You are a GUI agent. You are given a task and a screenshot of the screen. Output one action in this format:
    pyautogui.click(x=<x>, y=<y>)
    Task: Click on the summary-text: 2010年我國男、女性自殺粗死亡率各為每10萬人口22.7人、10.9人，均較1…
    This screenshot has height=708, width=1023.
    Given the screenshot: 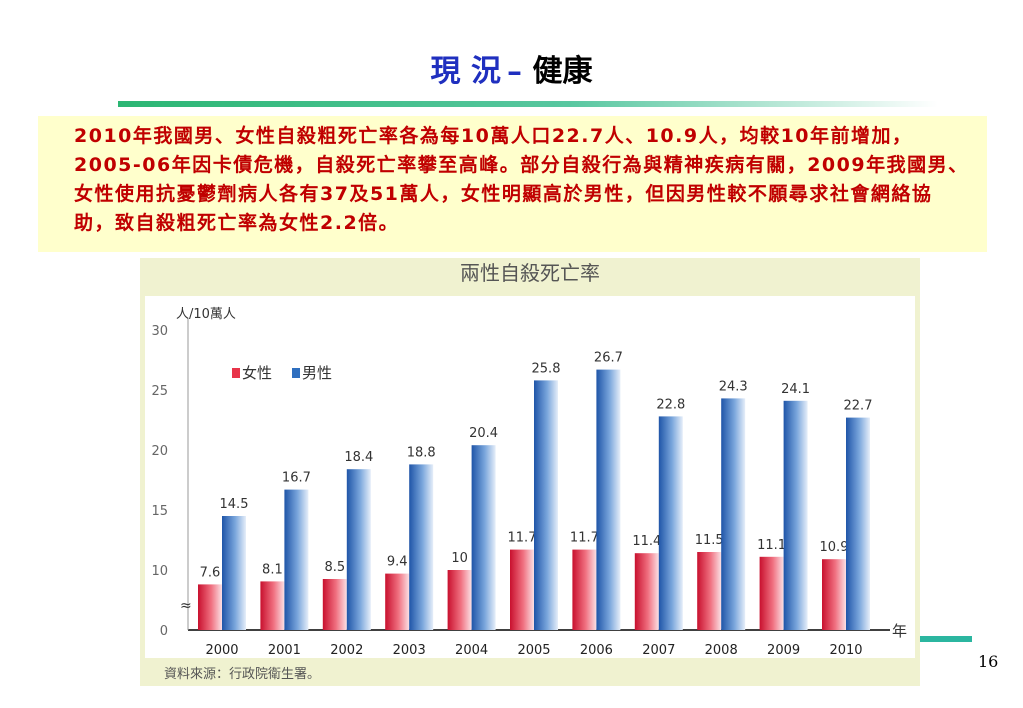 What is the action you would take?
    pyautogui.click(x=521, y=179)
    